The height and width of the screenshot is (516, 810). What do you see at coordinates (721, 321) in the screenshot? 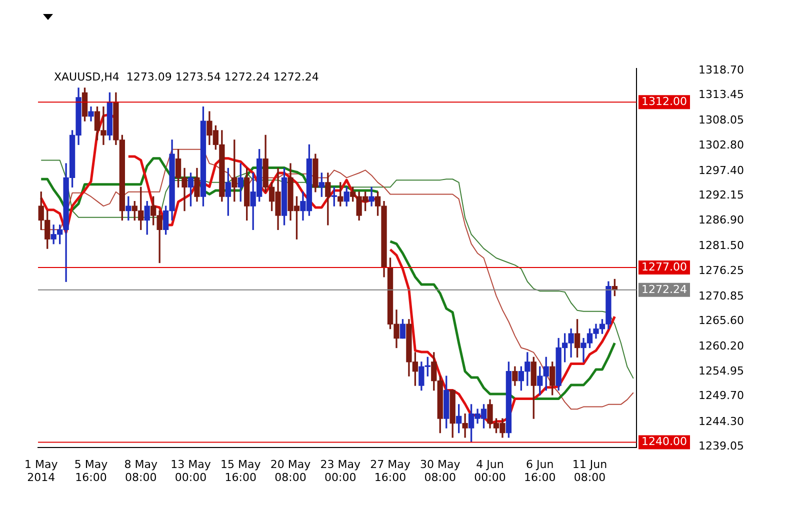
I see `y-tick-label: 1265.60` at bounding box center [721, 321].